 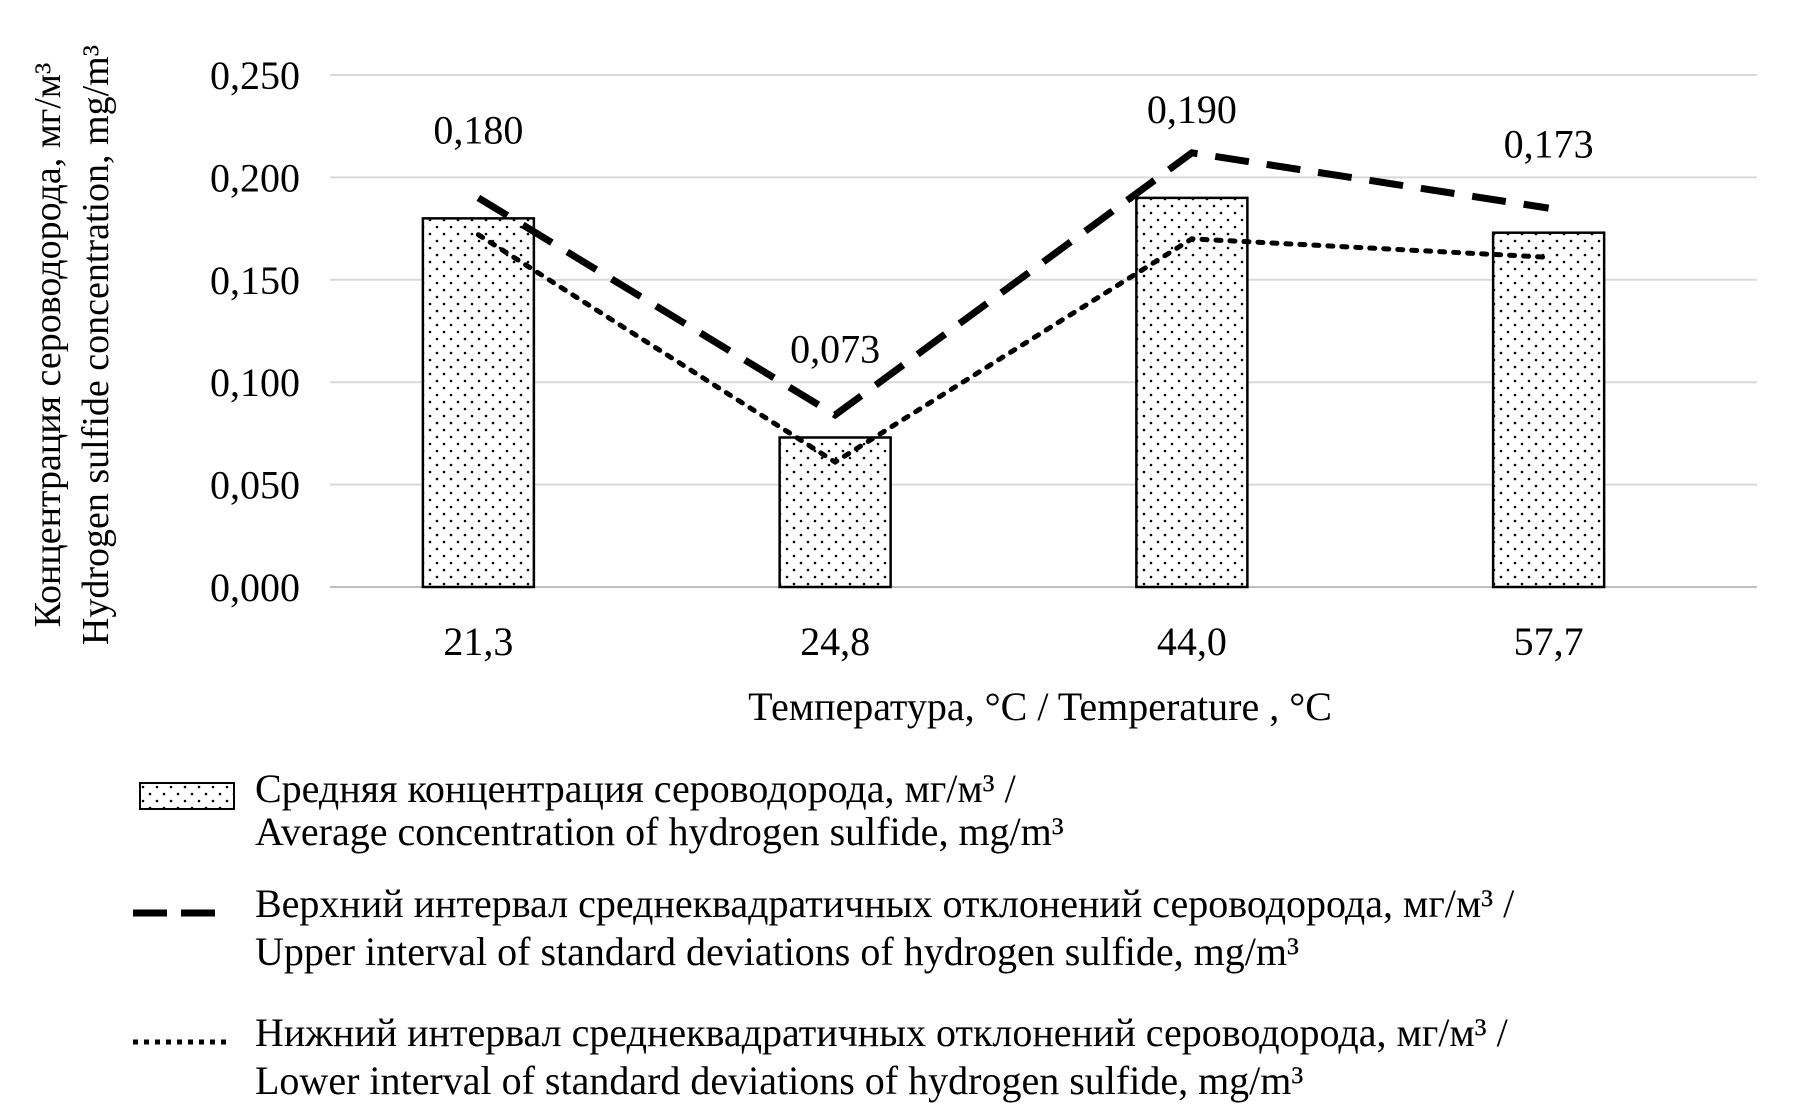 I want to click on y-tick-label: 0,000, so click(x=255, y=587).